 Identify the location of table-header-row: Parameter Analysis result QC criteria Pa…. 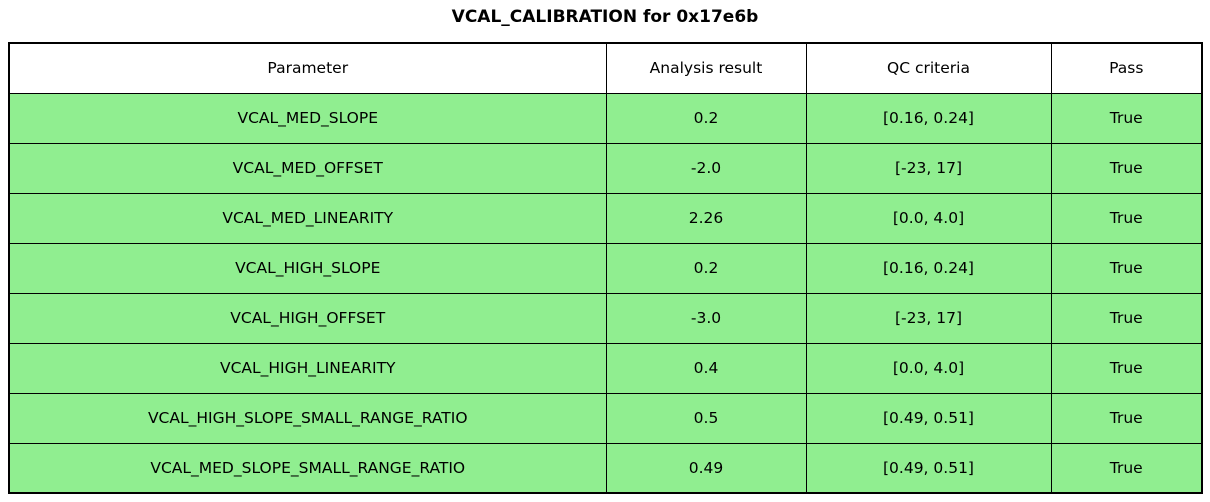
(605, 68).